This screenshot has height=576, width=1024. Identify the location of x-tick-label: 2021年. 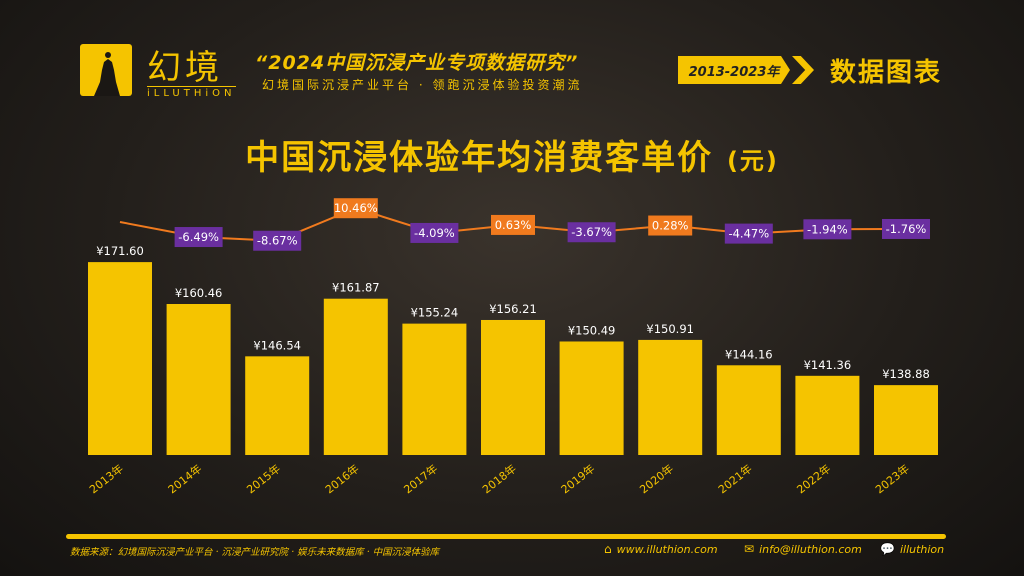
(734, 478).